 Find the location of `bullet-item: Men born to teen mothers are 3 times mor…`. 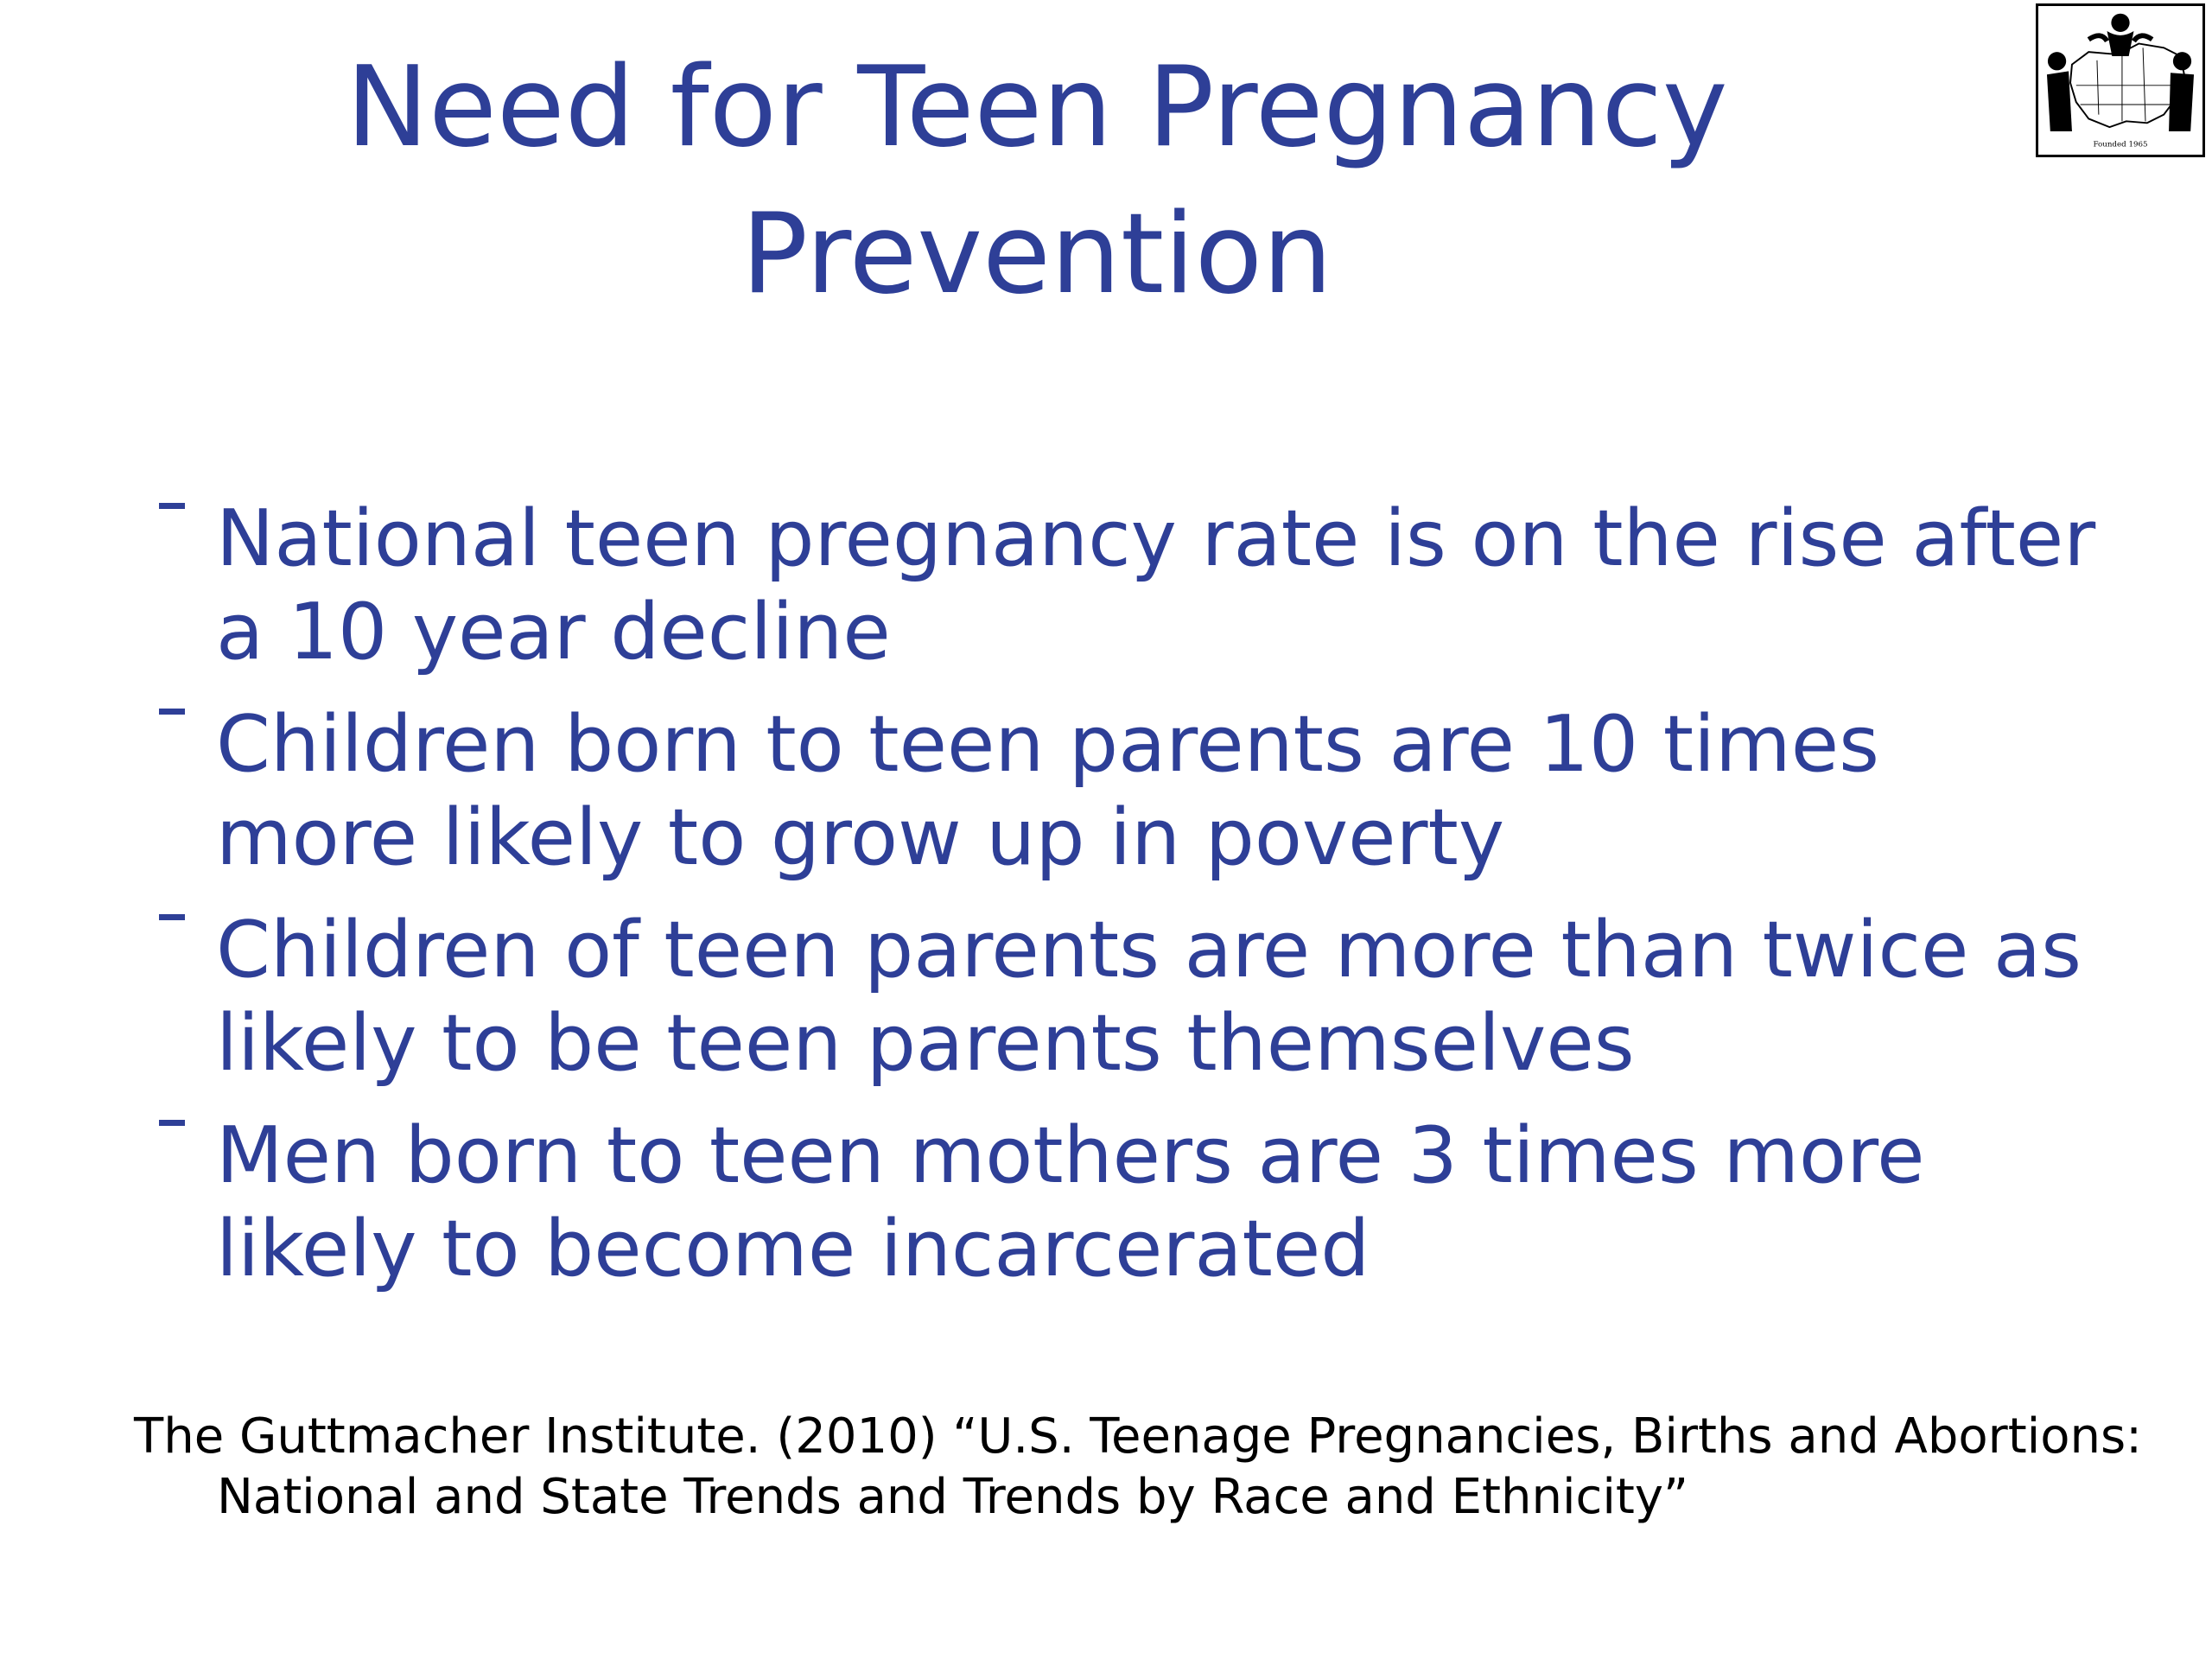

bullet-item: Men born to teen mothers are 3 times mor… is located at coordinates (1128, 1202).